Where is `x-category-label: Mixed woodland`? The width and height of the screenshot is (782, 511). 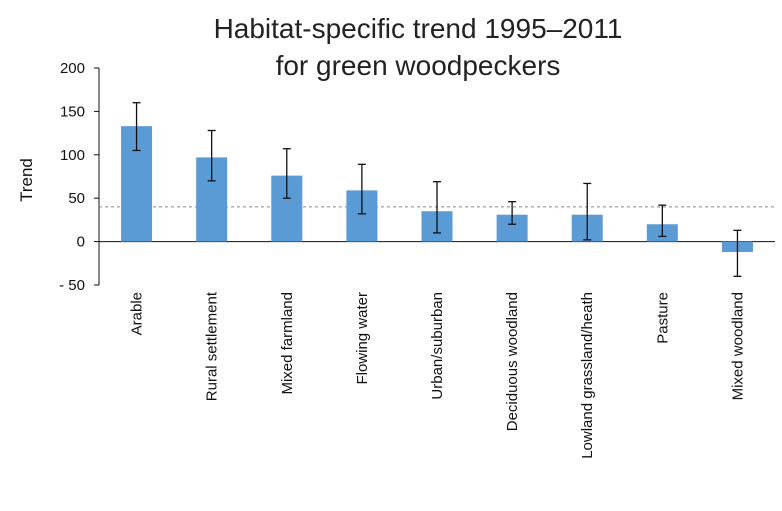
x-category-label: Mixed woodland is located at coordinates (737, 346).